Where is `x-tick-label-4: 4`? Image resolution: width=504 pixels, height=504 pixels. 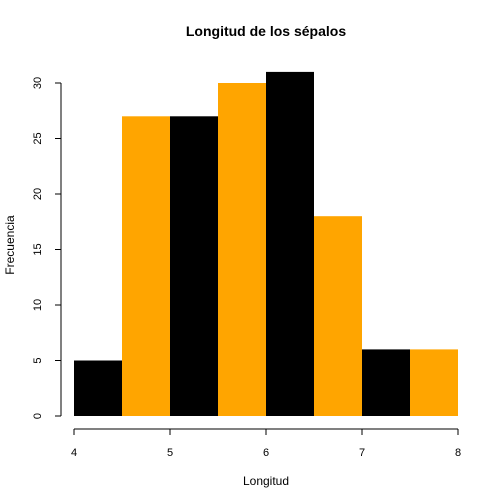
x-tick-label-4: 4 is located at coordinates (74, 453).